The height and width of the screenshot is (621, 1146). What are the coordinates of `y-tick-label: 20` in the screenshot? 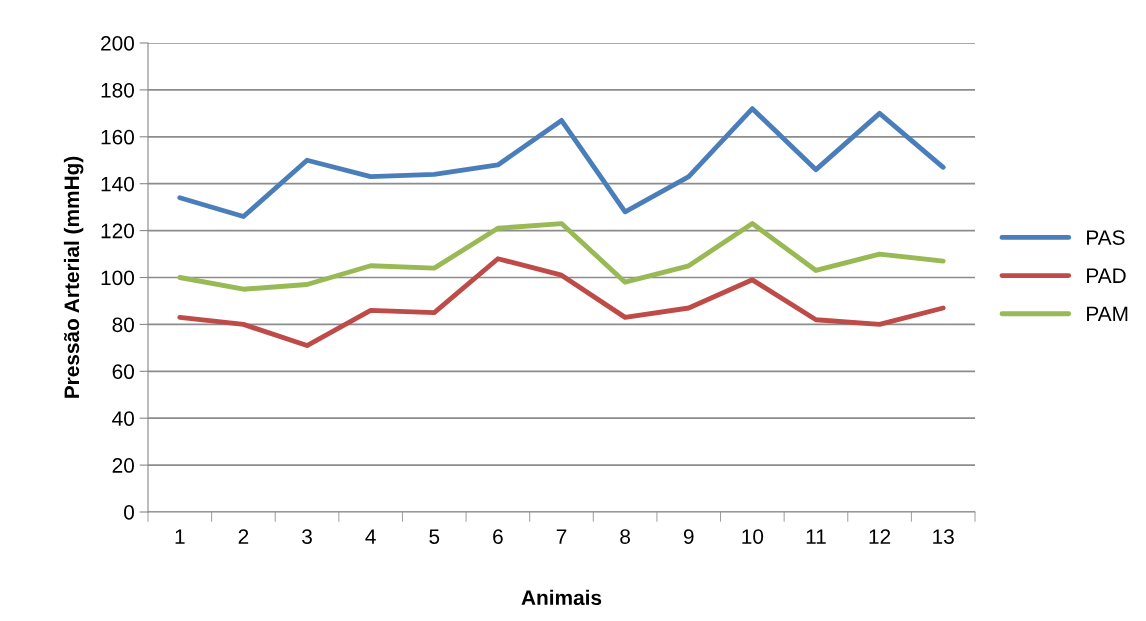 It's located at (123, 465).